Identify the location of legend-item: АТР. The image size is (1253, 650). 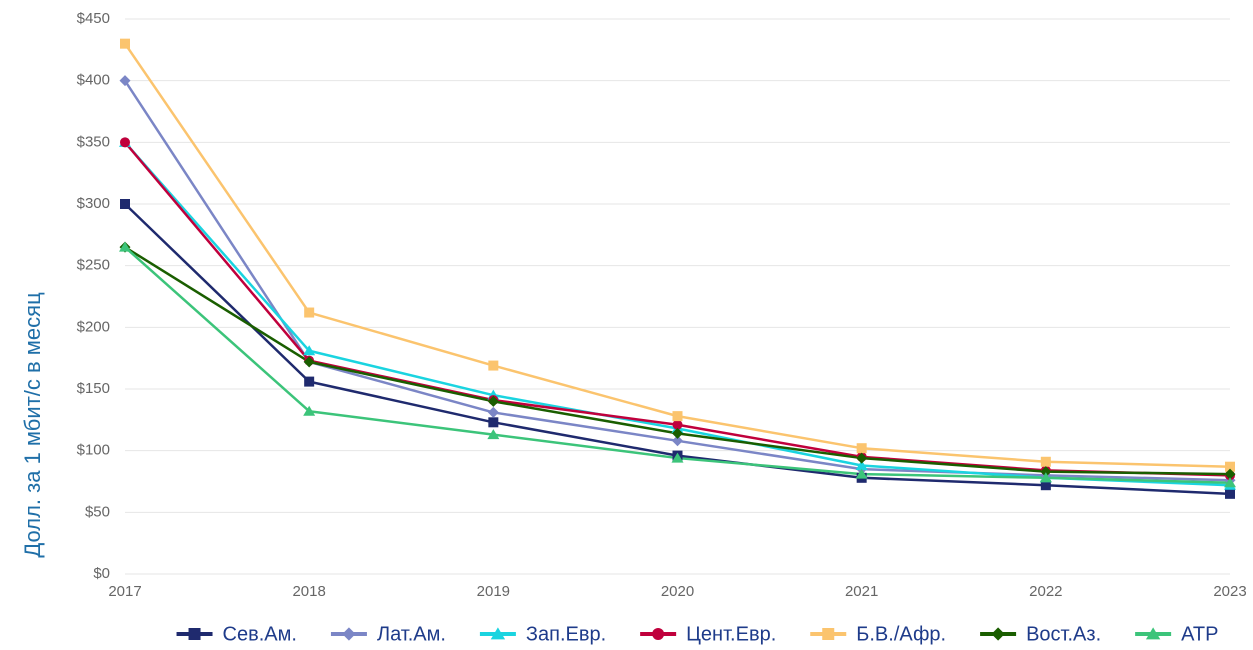
(1176, 634).